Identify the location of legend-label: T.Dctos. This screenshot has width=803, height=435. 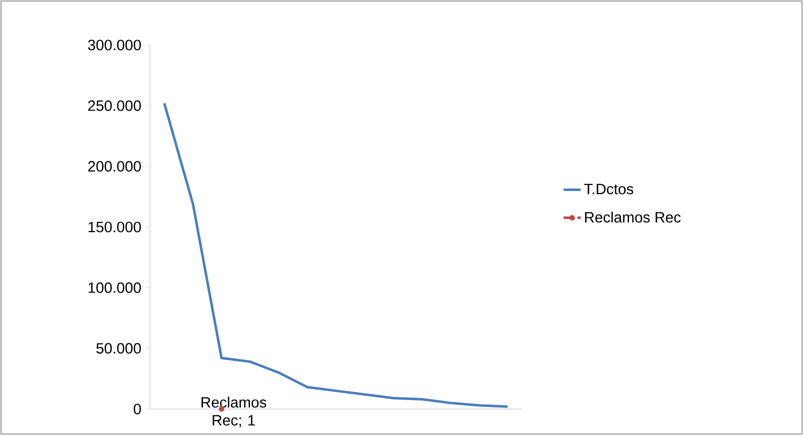
(609, 189).